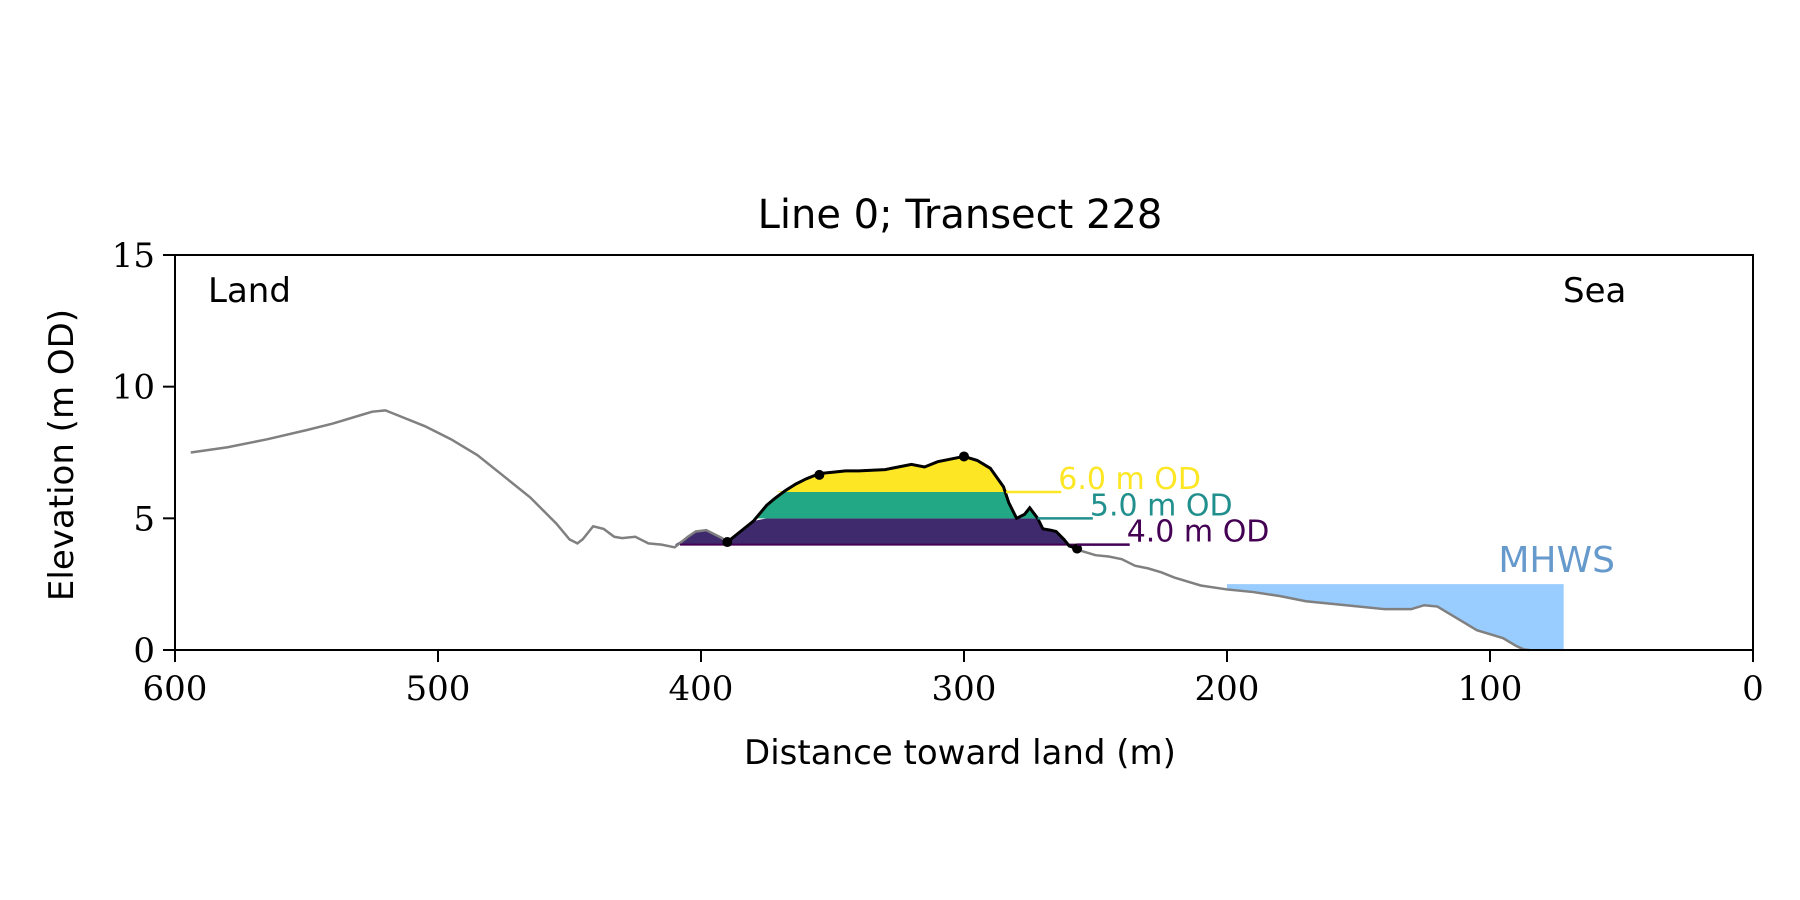 The width and height of the screenshot is (1800, 900). I want to click on y-axis-label: Elevation (m OD), so click(62, 455).